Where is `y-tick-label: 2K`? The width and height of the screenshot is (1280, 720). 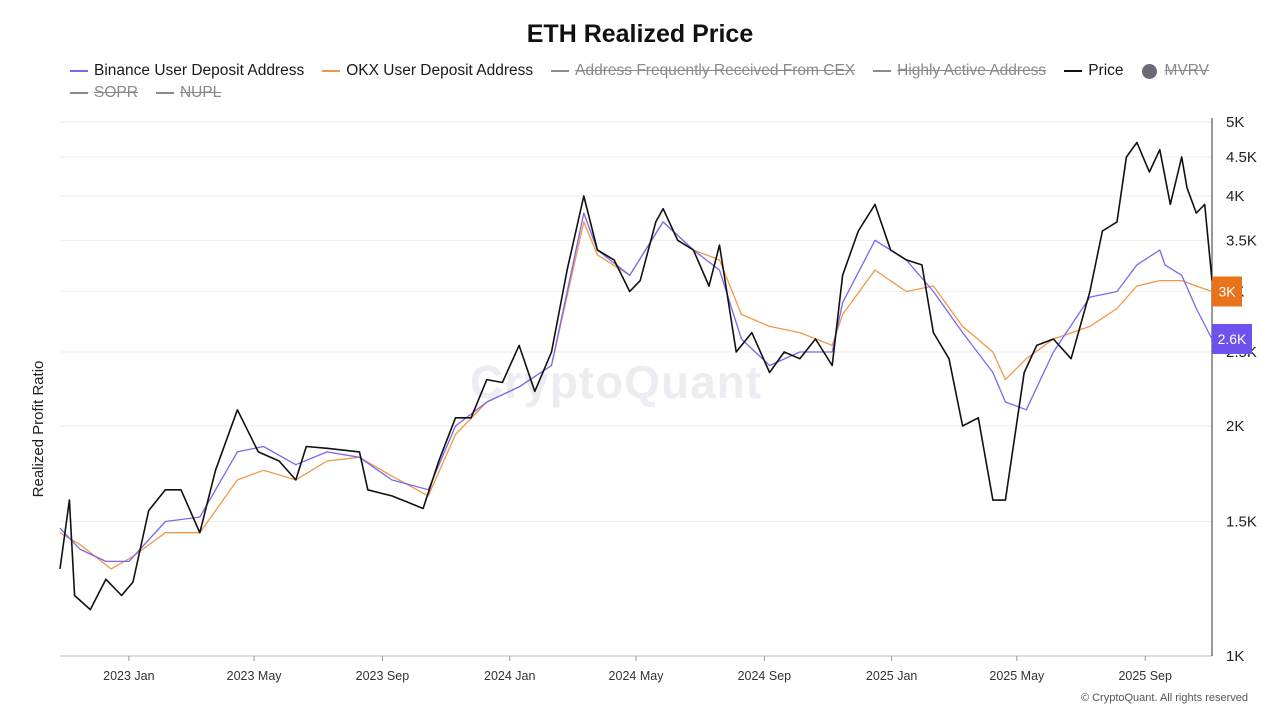 y-tick-label: 2K is located at coordinates (1235, 426).